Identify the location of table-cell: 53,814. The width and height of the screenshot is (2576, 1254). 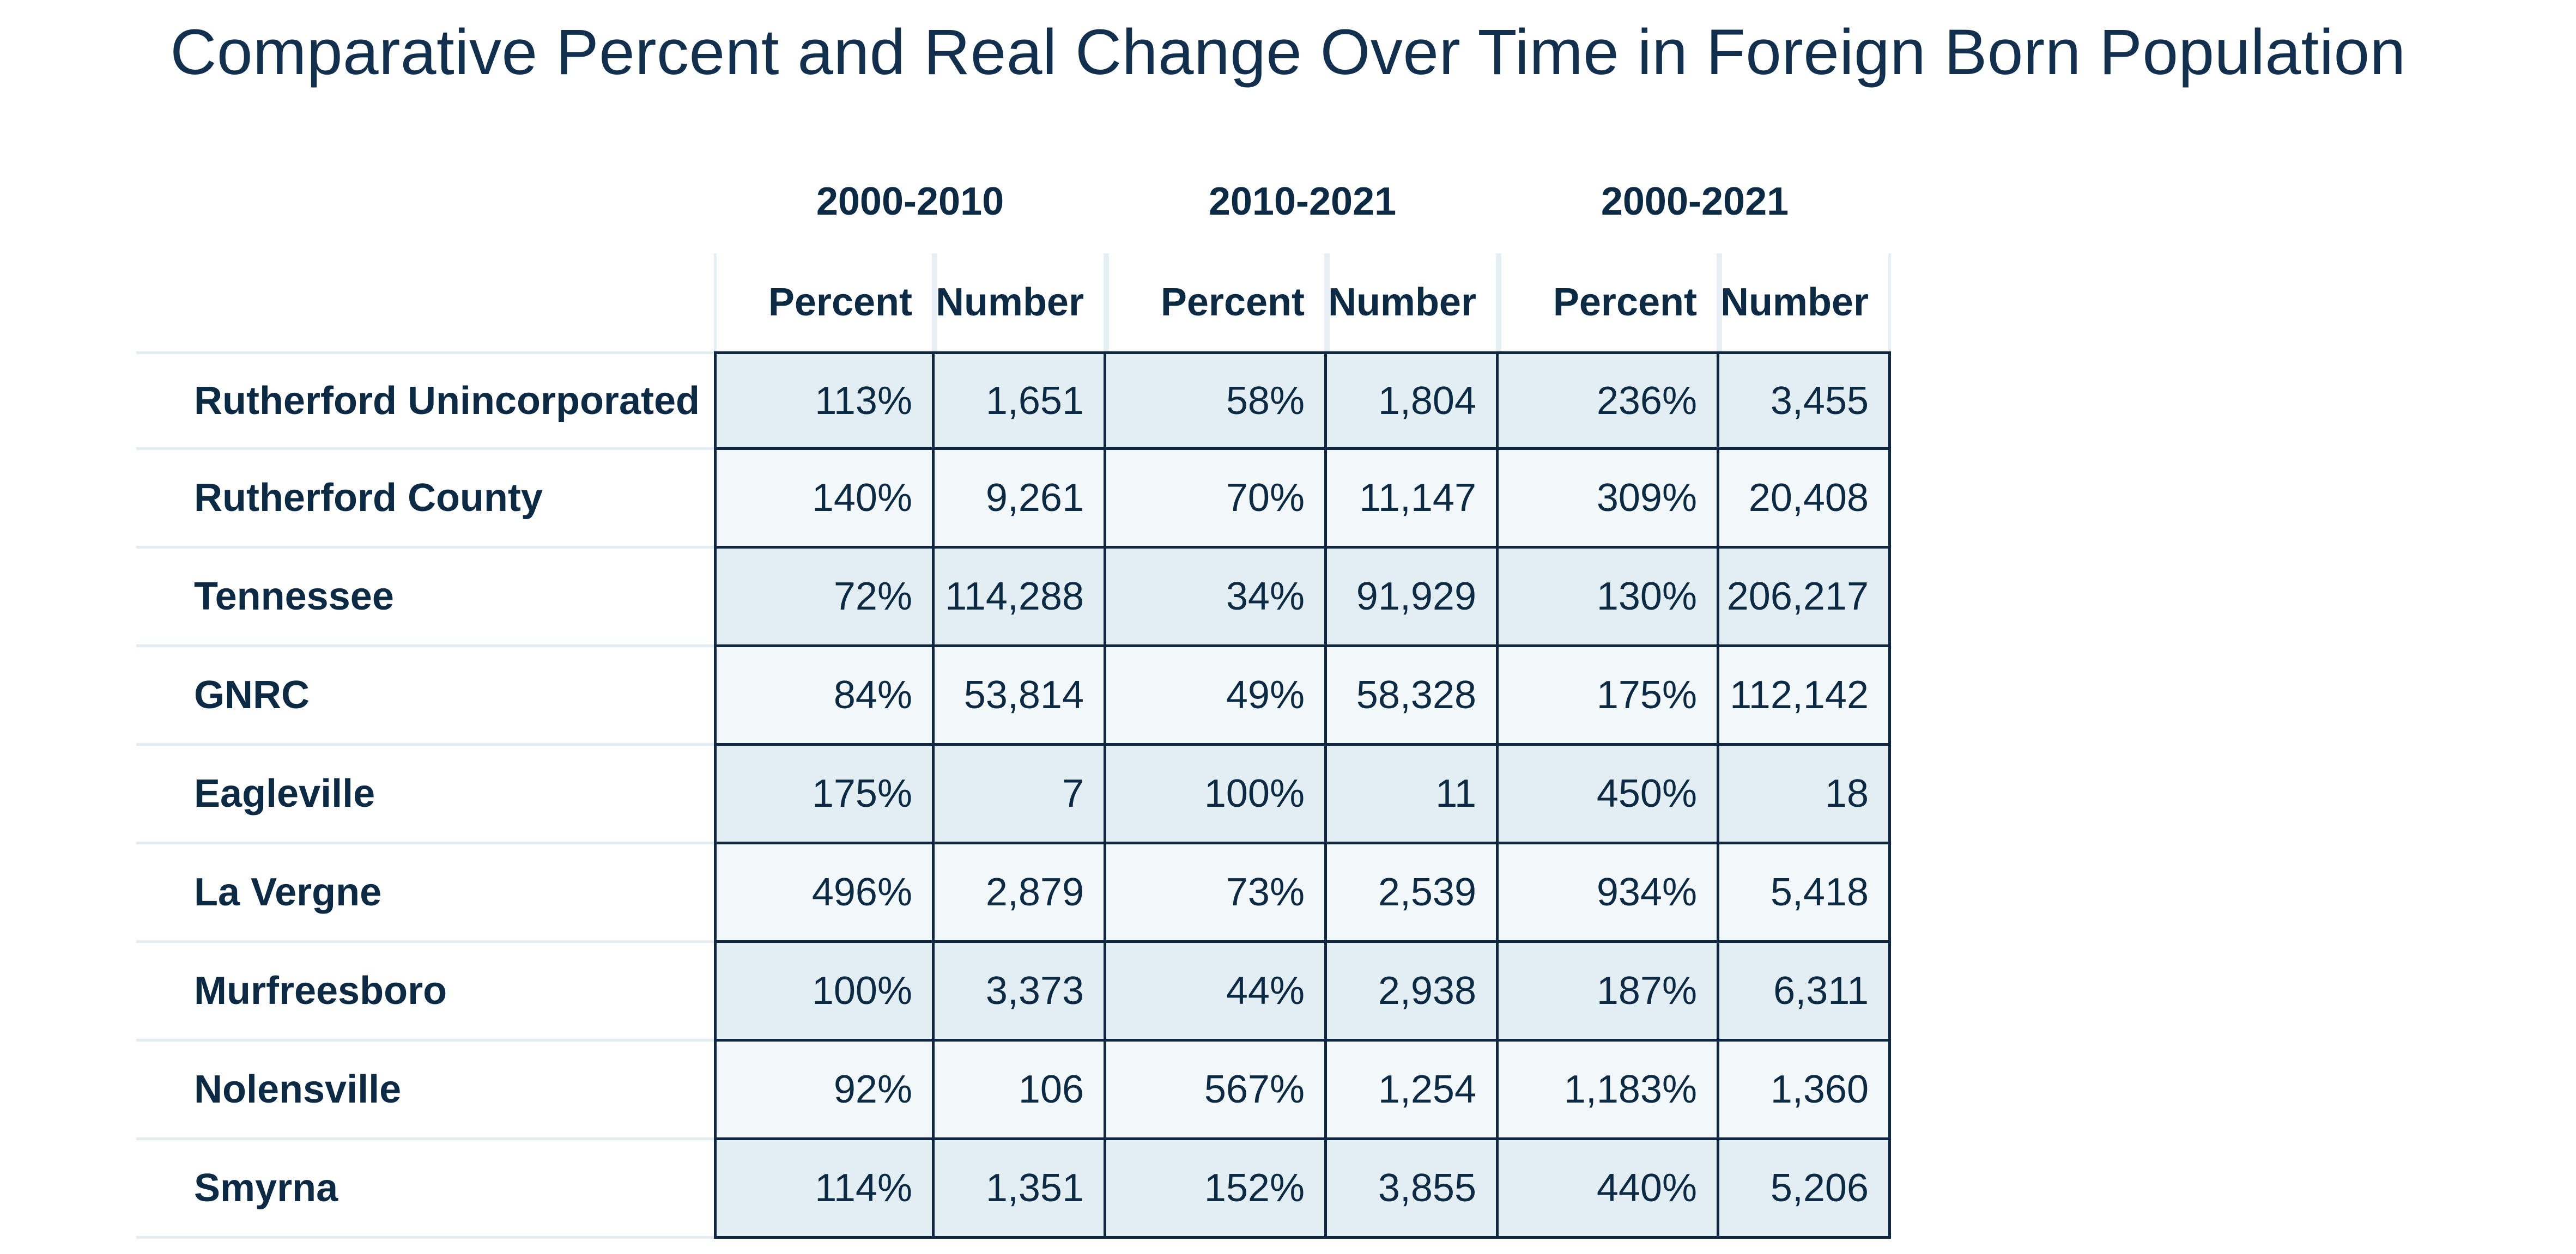
(1019, 695).